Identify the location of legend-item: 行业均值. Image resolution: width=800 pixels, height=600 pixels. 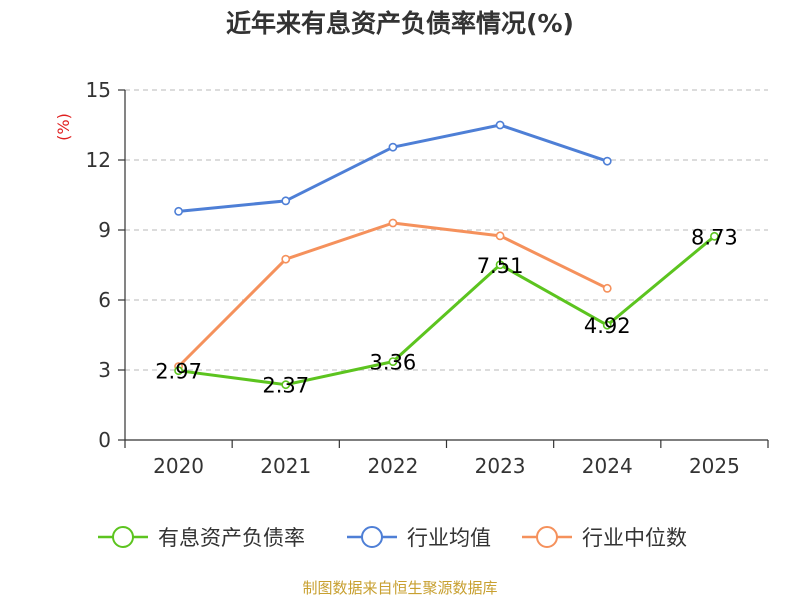
(419, 538).